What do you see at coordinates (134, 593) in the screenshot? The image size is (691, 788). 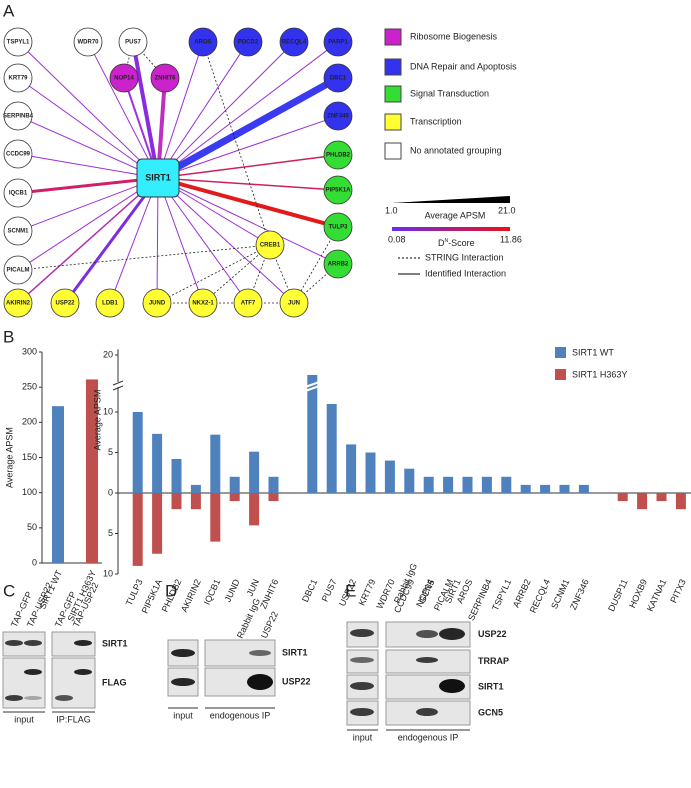 I see `x-tick-label: TULP3` at bounding box center [134, 593].